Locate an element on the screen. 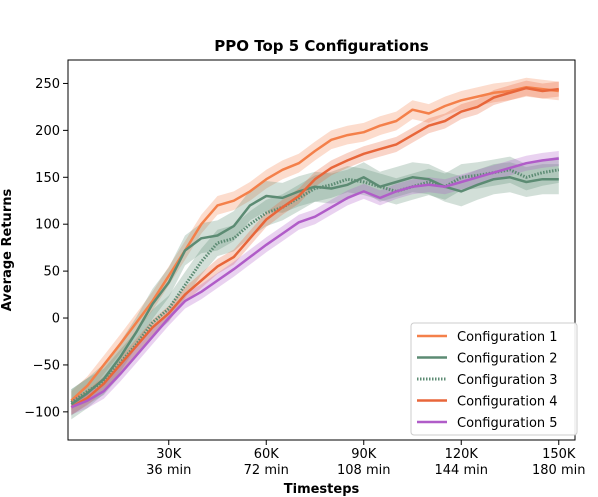  x-tick-label: 90K is located at coordinates (364, 454).